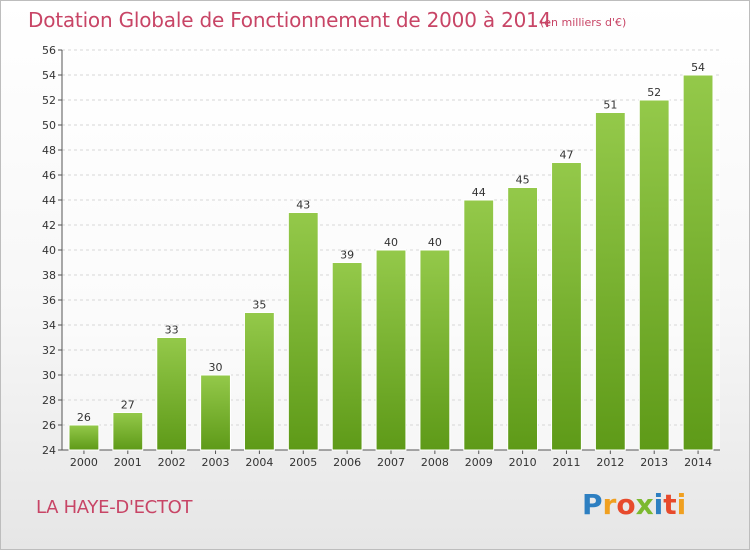 The width and height of the screenshot is (750, 550). Describe the element at coordinates (259, 462) in the screenshot. I see `x-tick-label-2004: 2004` at that location.